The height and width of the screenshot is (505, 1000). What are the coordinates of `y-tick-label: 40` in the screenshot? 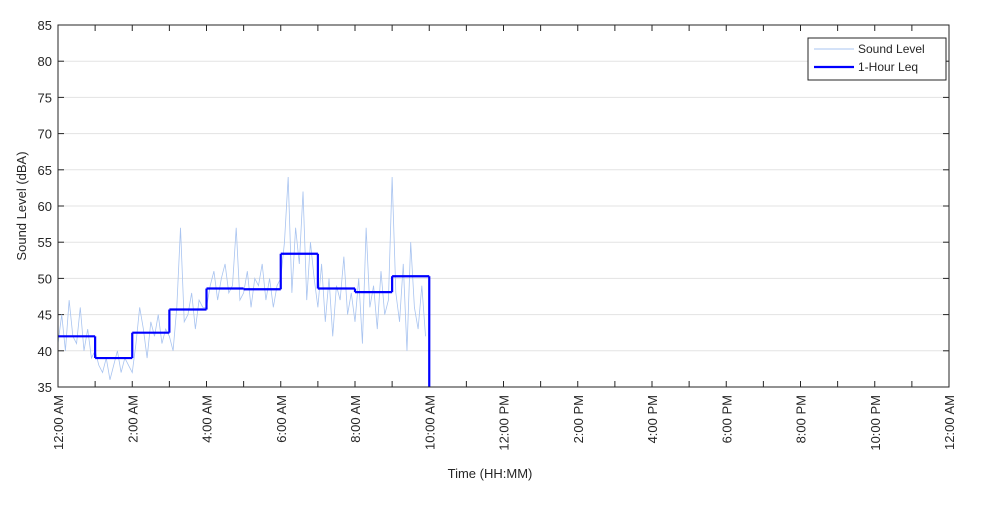 It's located at (45, 351).